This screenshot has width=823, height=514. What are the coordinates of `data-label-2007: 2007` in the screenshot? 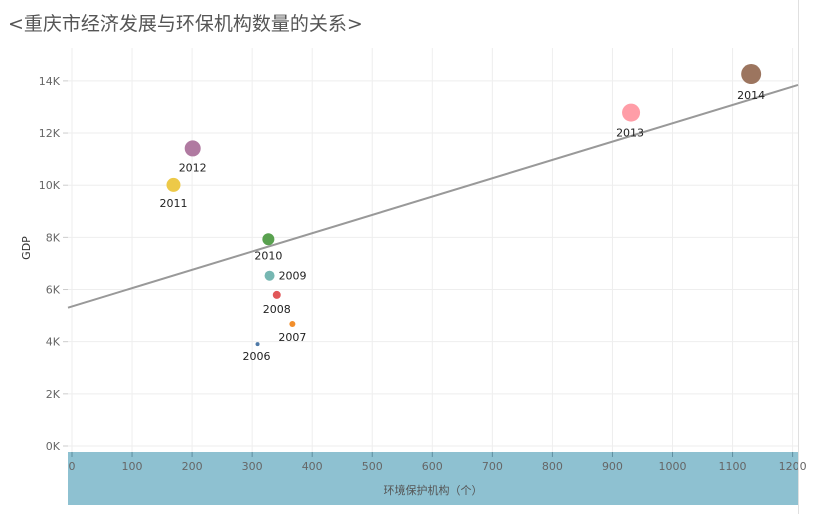 It's located at (292, 337).